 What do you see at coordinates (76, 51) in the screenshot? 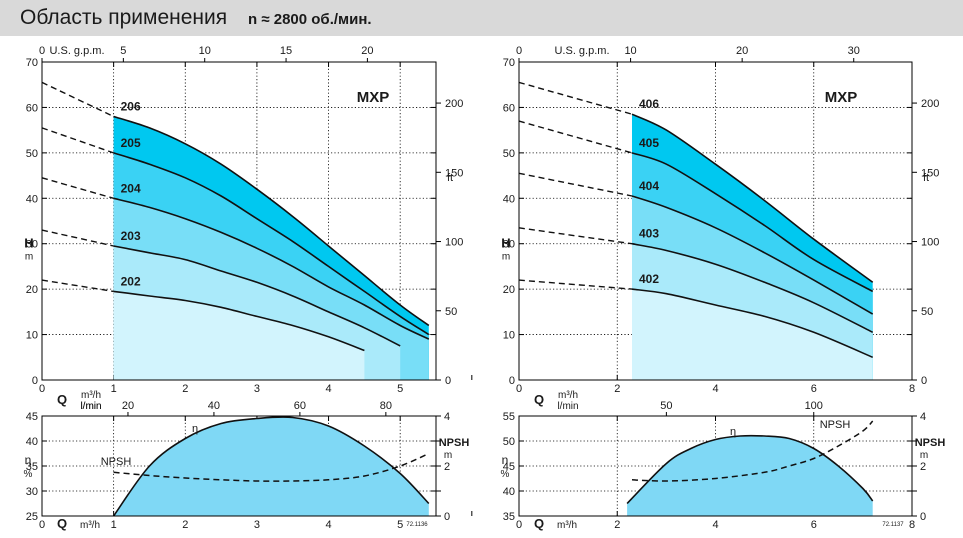
I see `top-axis-label: U.S. g.p.m.` at bounding box center [76, 51].